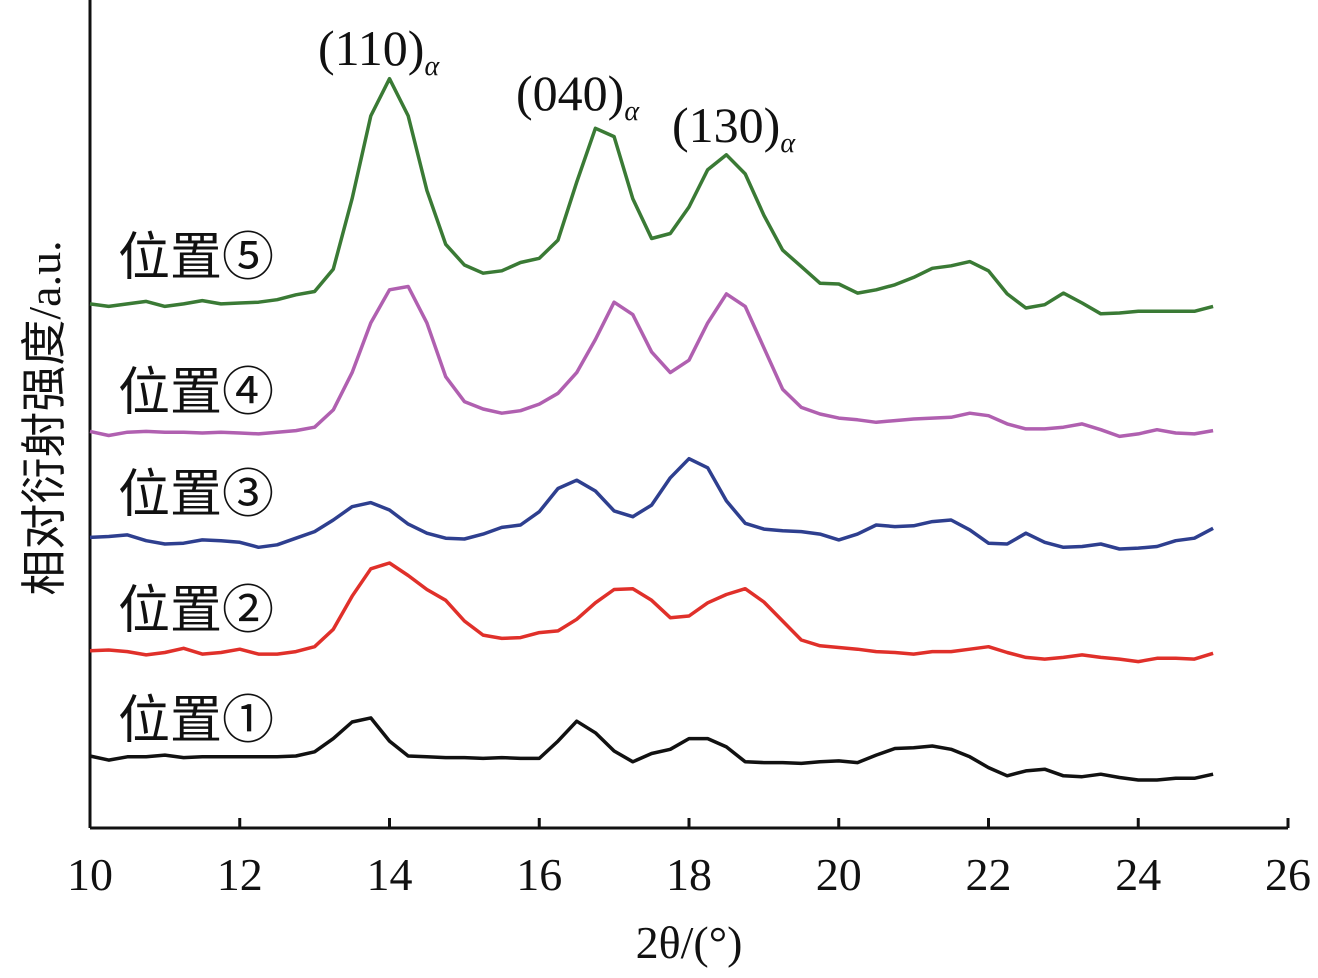 Image resolution: width=1318 pixels, height=978 pixels. I want to click on peak-label: (110)α, so click(379, 51).